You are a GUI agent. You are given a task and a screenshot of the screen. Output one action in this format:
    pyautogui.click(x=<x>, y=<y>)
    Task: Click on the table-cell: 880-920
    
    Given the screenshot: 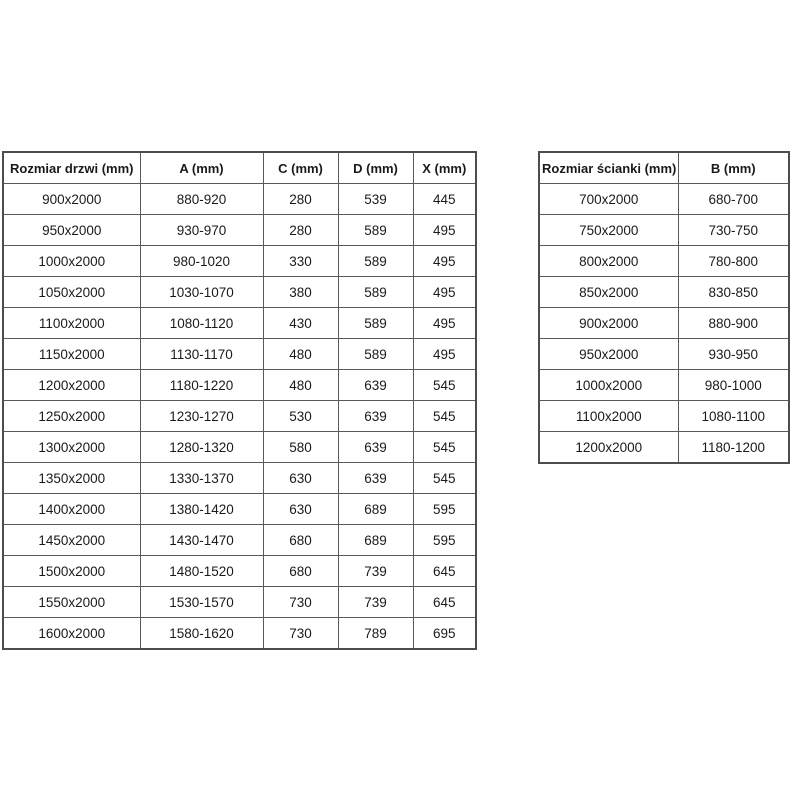 What is the action you would take?
    pyautogui.click(x=201, y=199)
    